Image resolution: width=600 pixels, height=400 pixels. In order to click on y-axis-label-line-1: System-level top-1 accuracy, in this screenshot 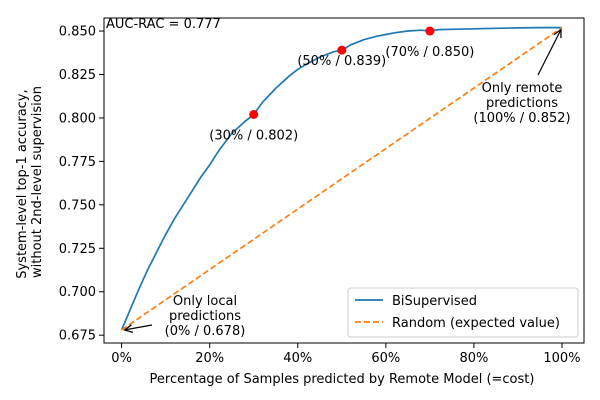, I will do `click(22, 183)`.